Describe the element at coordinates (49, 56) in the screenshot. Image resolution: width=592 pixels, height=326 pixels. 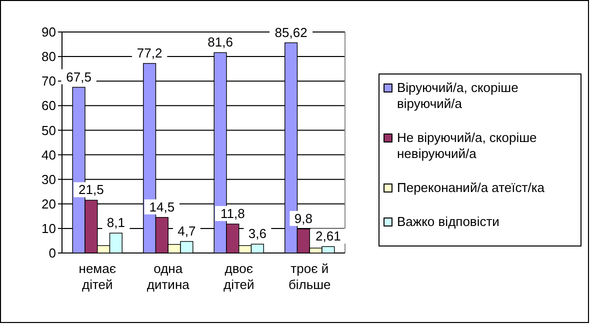
I see `y-tick-label: 80` at that location.